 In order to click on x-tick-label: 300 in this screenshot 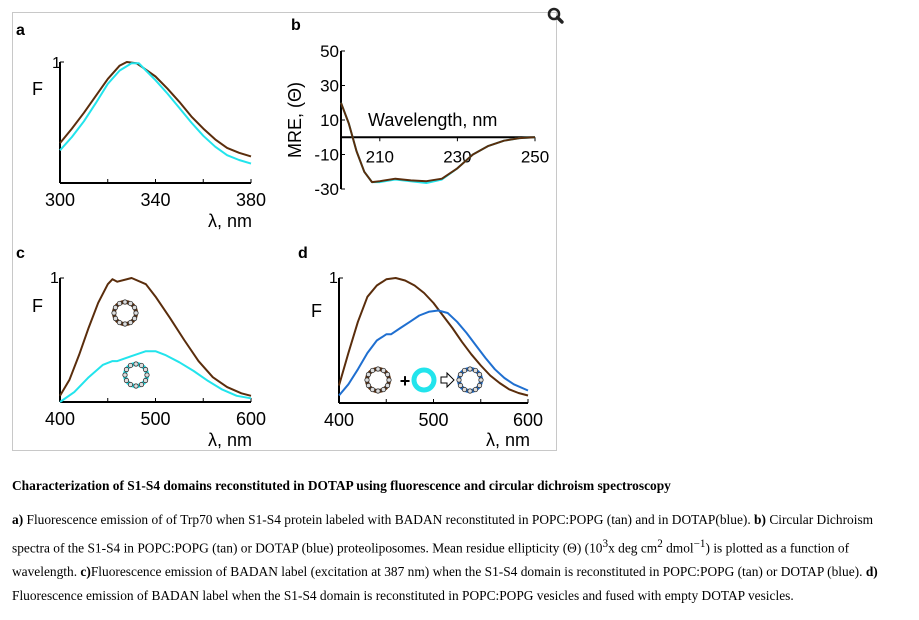, I will do `click(60, 200)`.